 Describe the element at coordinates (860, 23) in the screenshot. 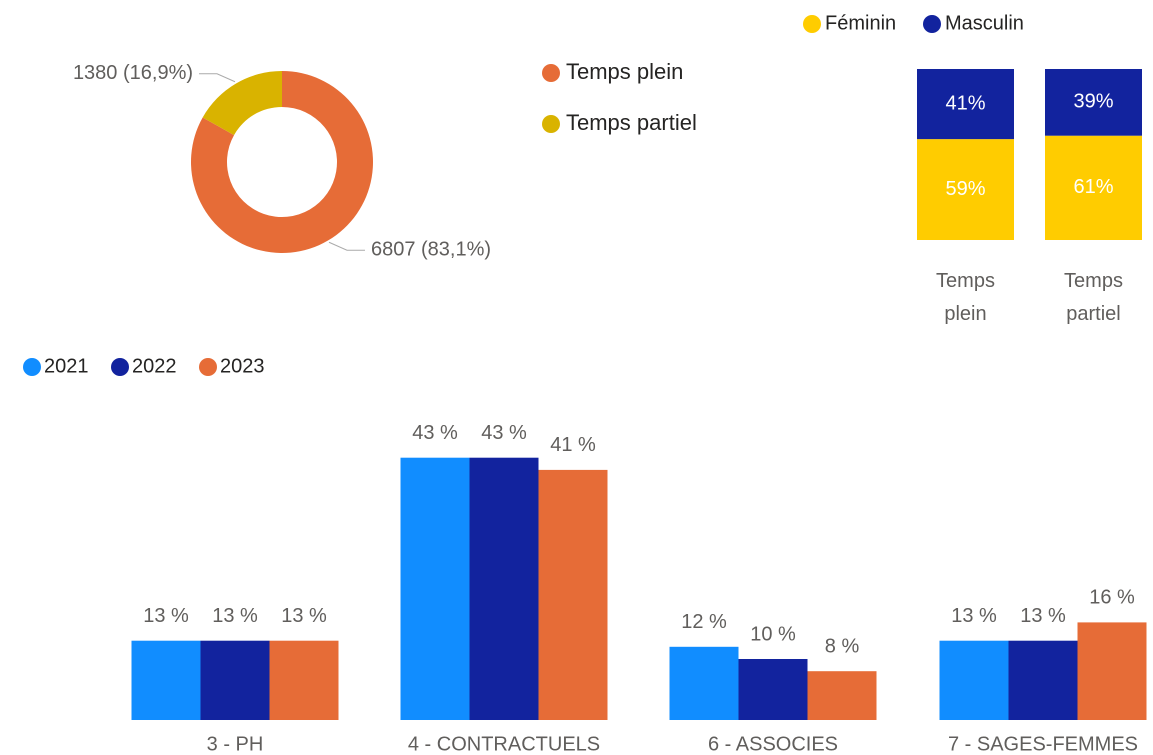

I see `legend-label: Féminin` at that location.